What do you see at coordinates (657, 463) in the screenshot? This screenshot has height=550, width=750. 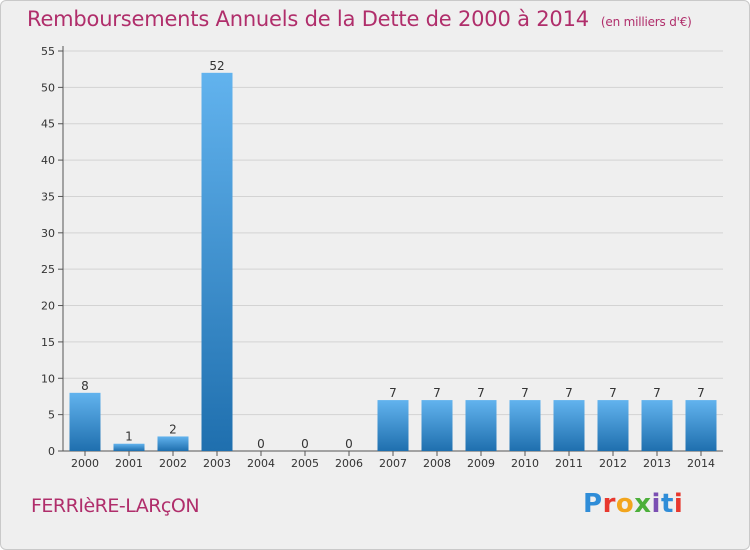 I see `x-tick-label: 2013` at bounding box center [657, 463].